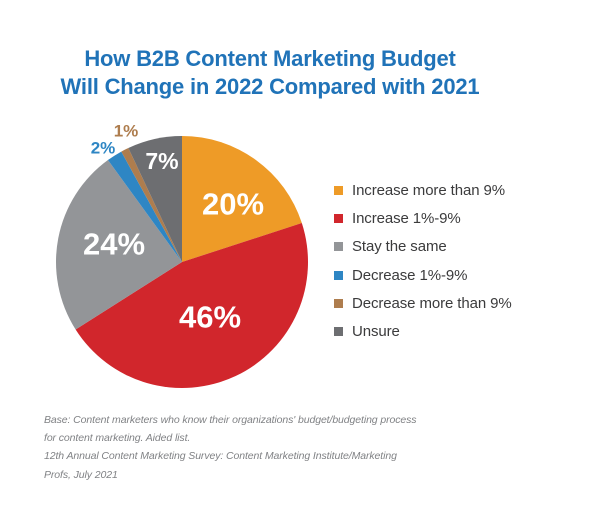 The width and height of the screenshot is (600, 521). What do you see at coordinates (428, 190) in the screenshot?
I see `legend-label: Increase more than 9%` at bounding box center [428, 190].